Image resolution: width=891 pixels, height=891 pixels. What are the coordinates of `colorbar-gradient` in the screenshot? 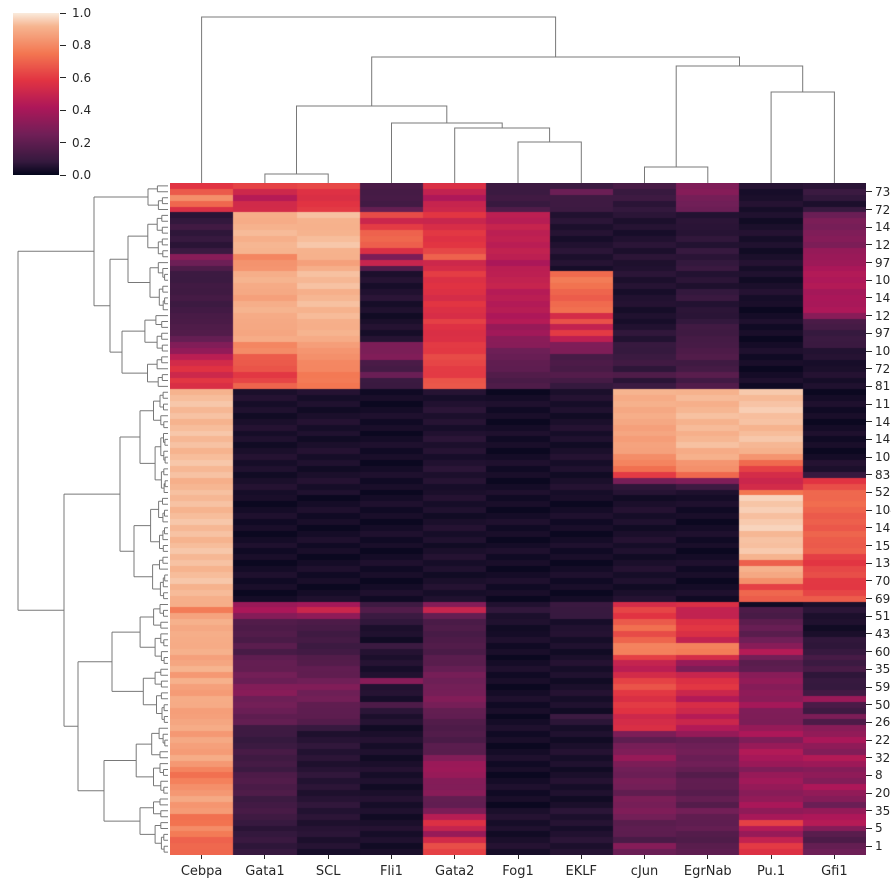 It's located at (36, 94).